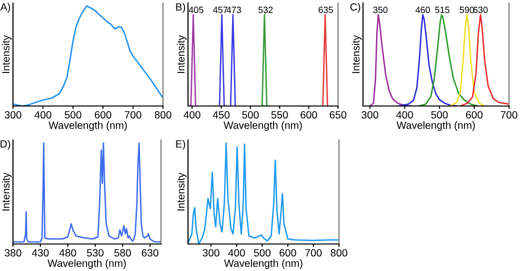 The image size is (520, 271). Describe the element at coordinates (95, 253) in the screenshot. I see `x-tick-label: 530` at that location.